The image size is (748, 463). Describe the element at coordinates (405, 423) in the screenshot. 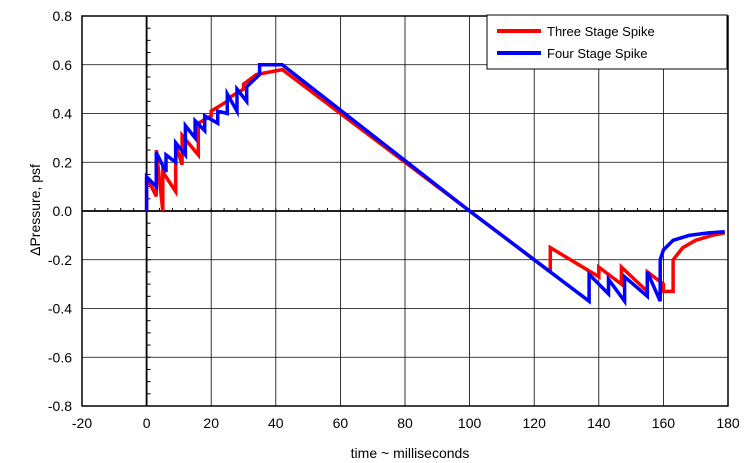

I see `x-tick-label: 80` at that location.